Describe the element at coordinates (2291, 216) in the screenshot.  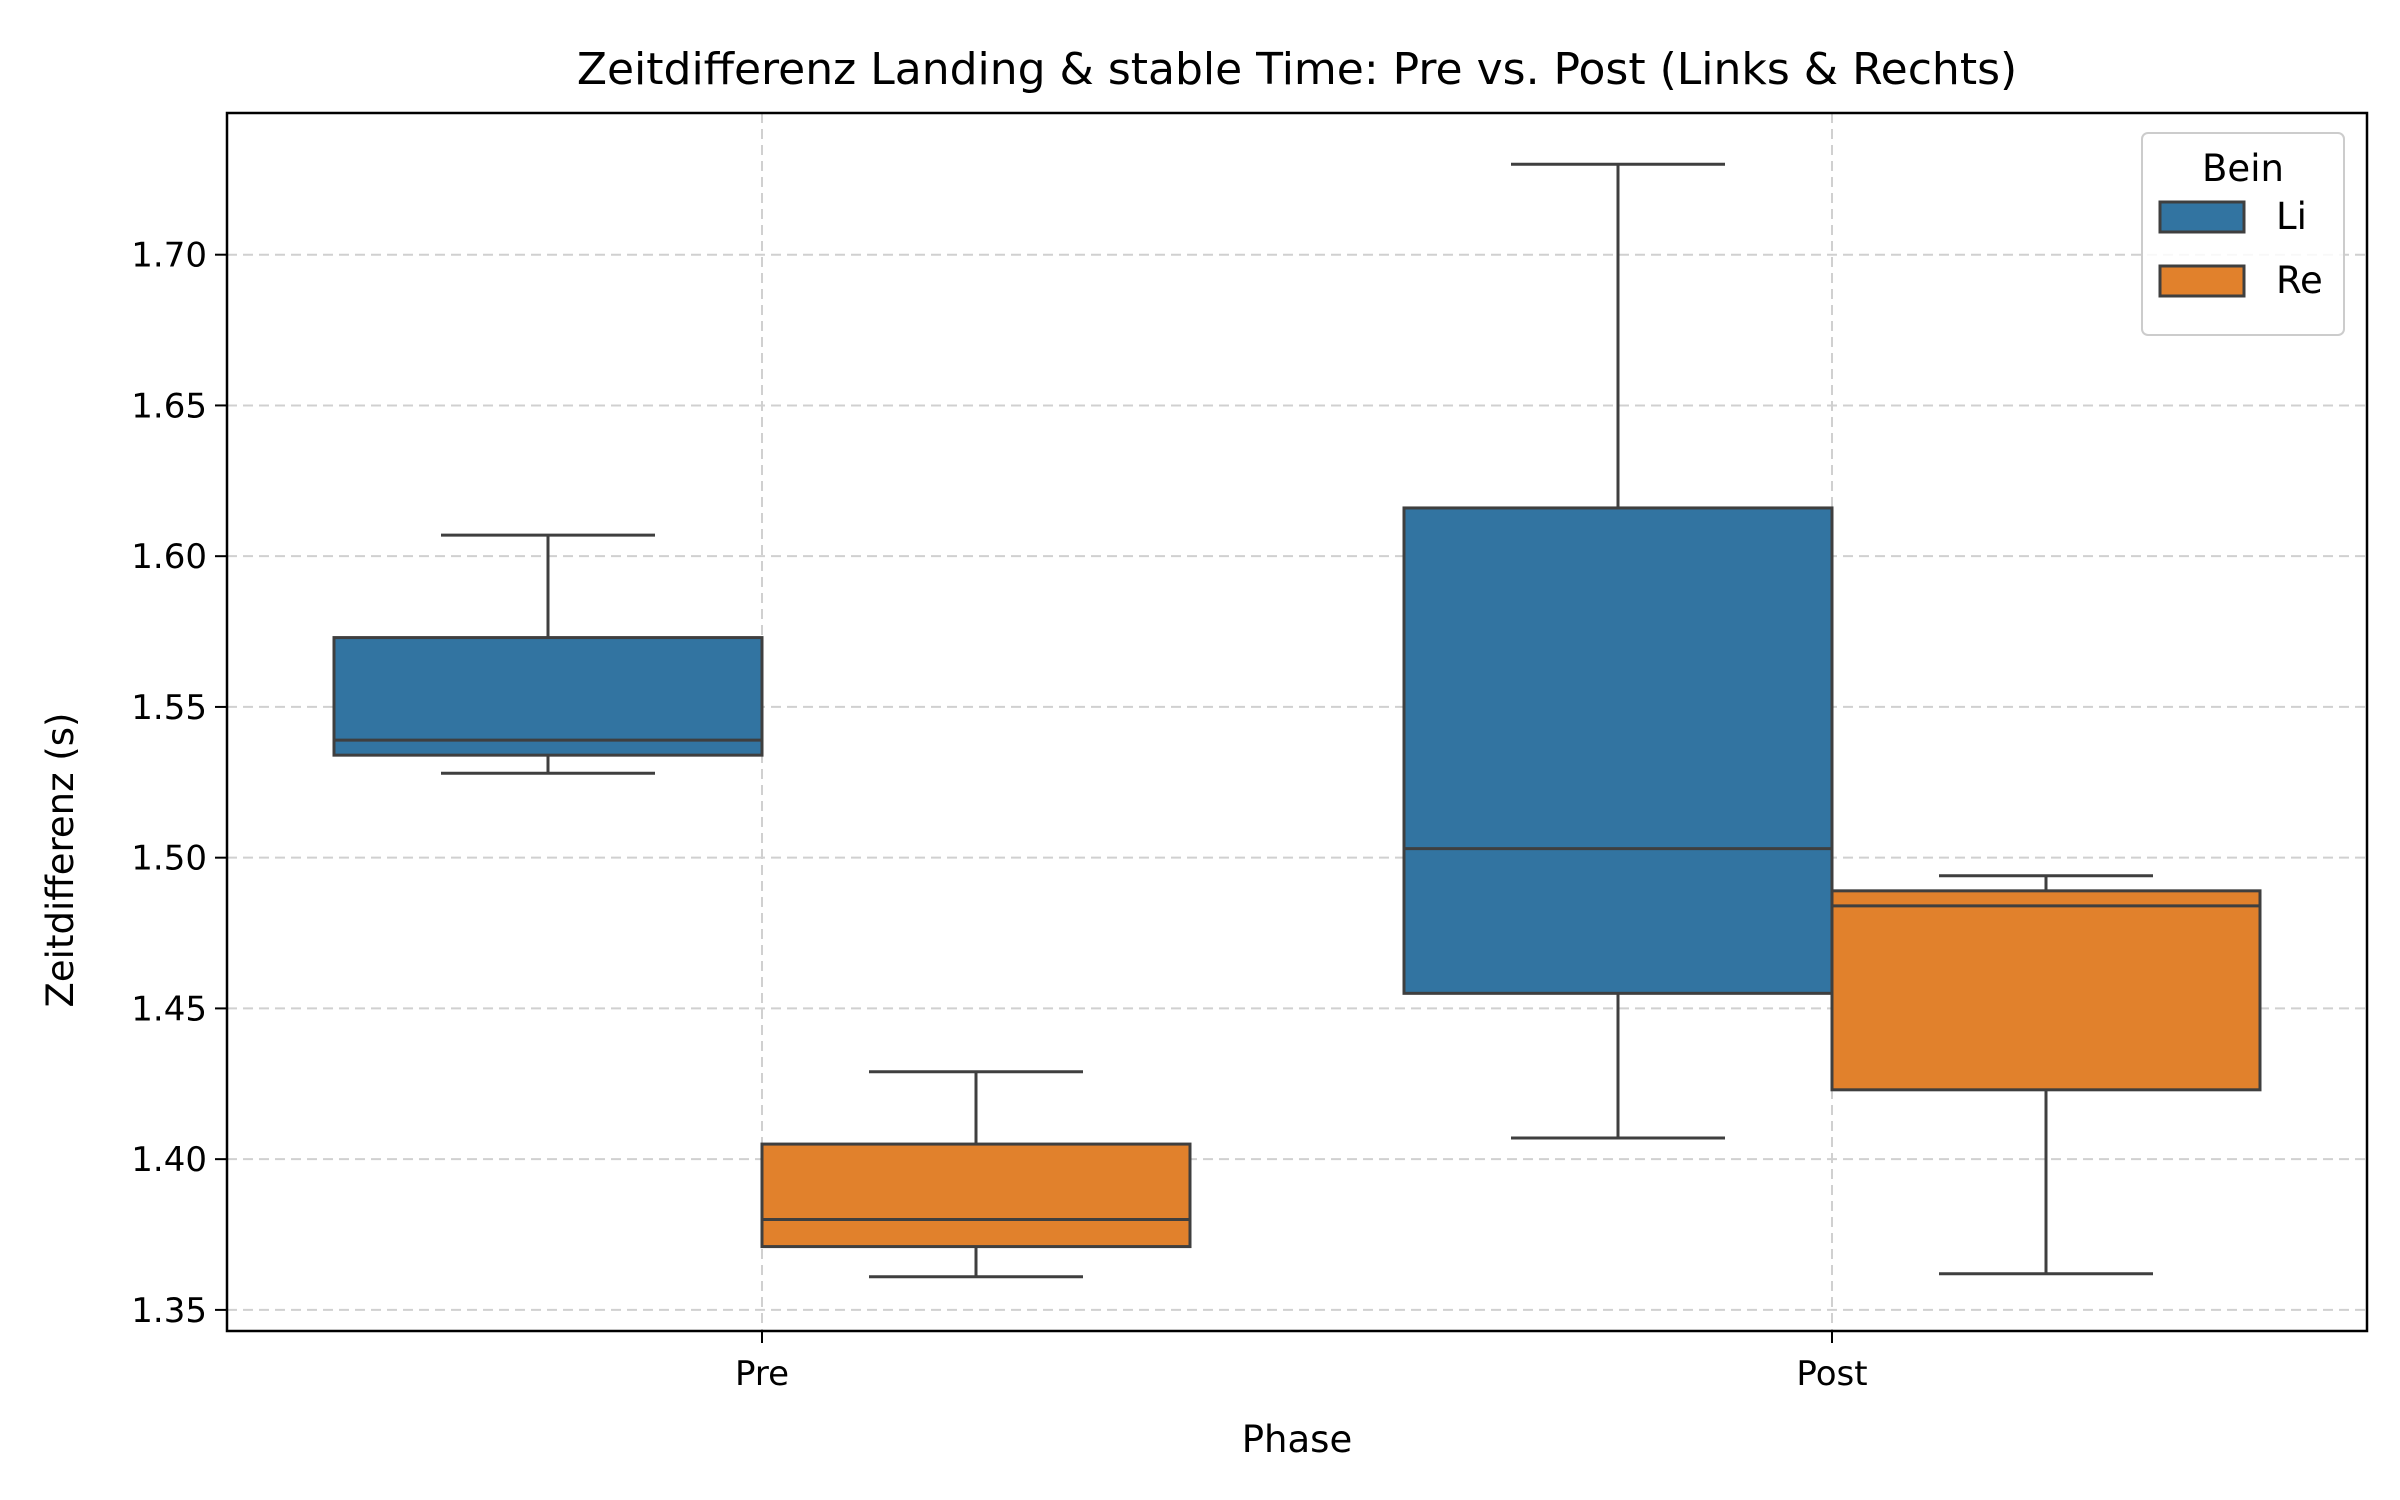
I see `legend-label-Li: Li` at that location.